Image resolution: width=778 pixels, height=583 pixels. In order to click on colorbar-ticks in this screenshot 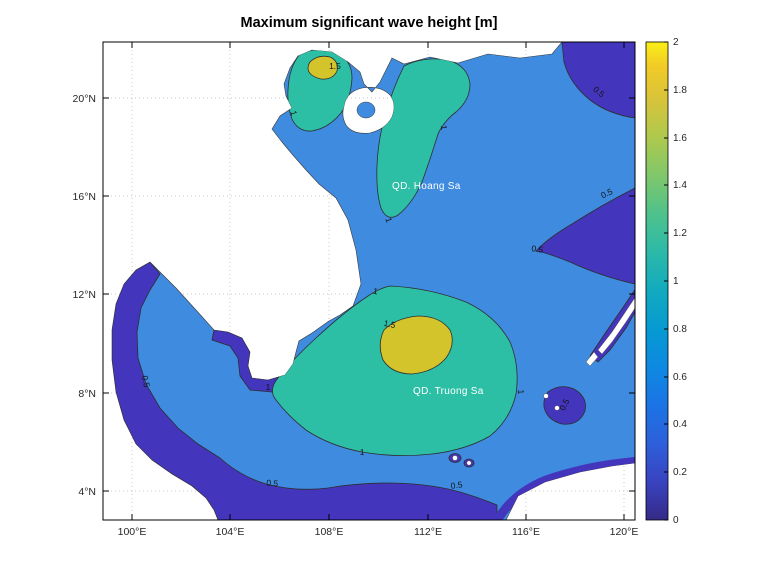, I will do `click(666, 281)`.